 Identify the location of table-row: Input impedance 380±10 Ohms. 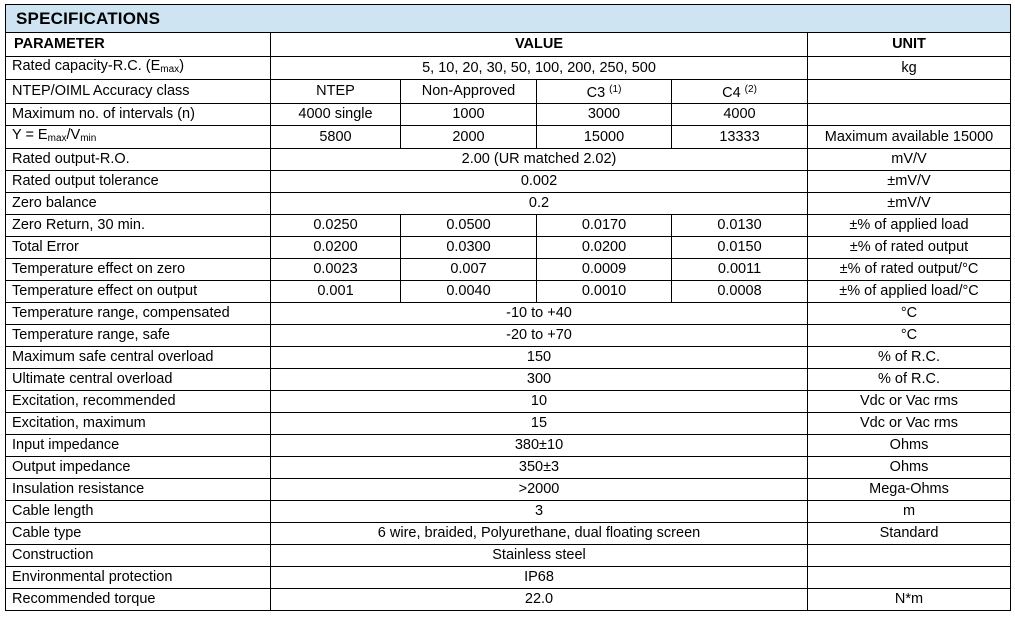
(508, 445).